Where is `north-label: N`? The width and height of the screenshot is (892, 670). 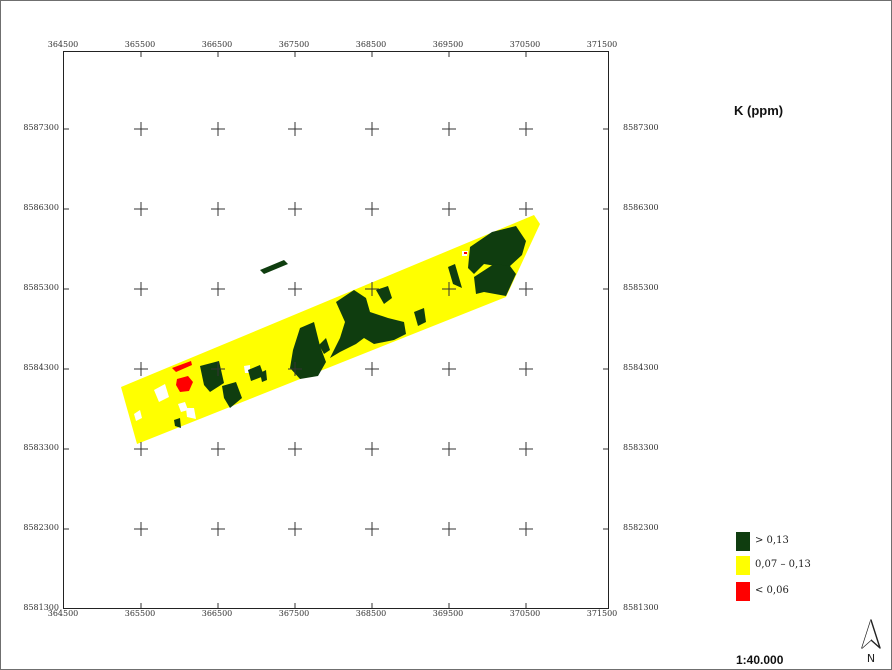 north-label: N is located at coordinates (871, 658).